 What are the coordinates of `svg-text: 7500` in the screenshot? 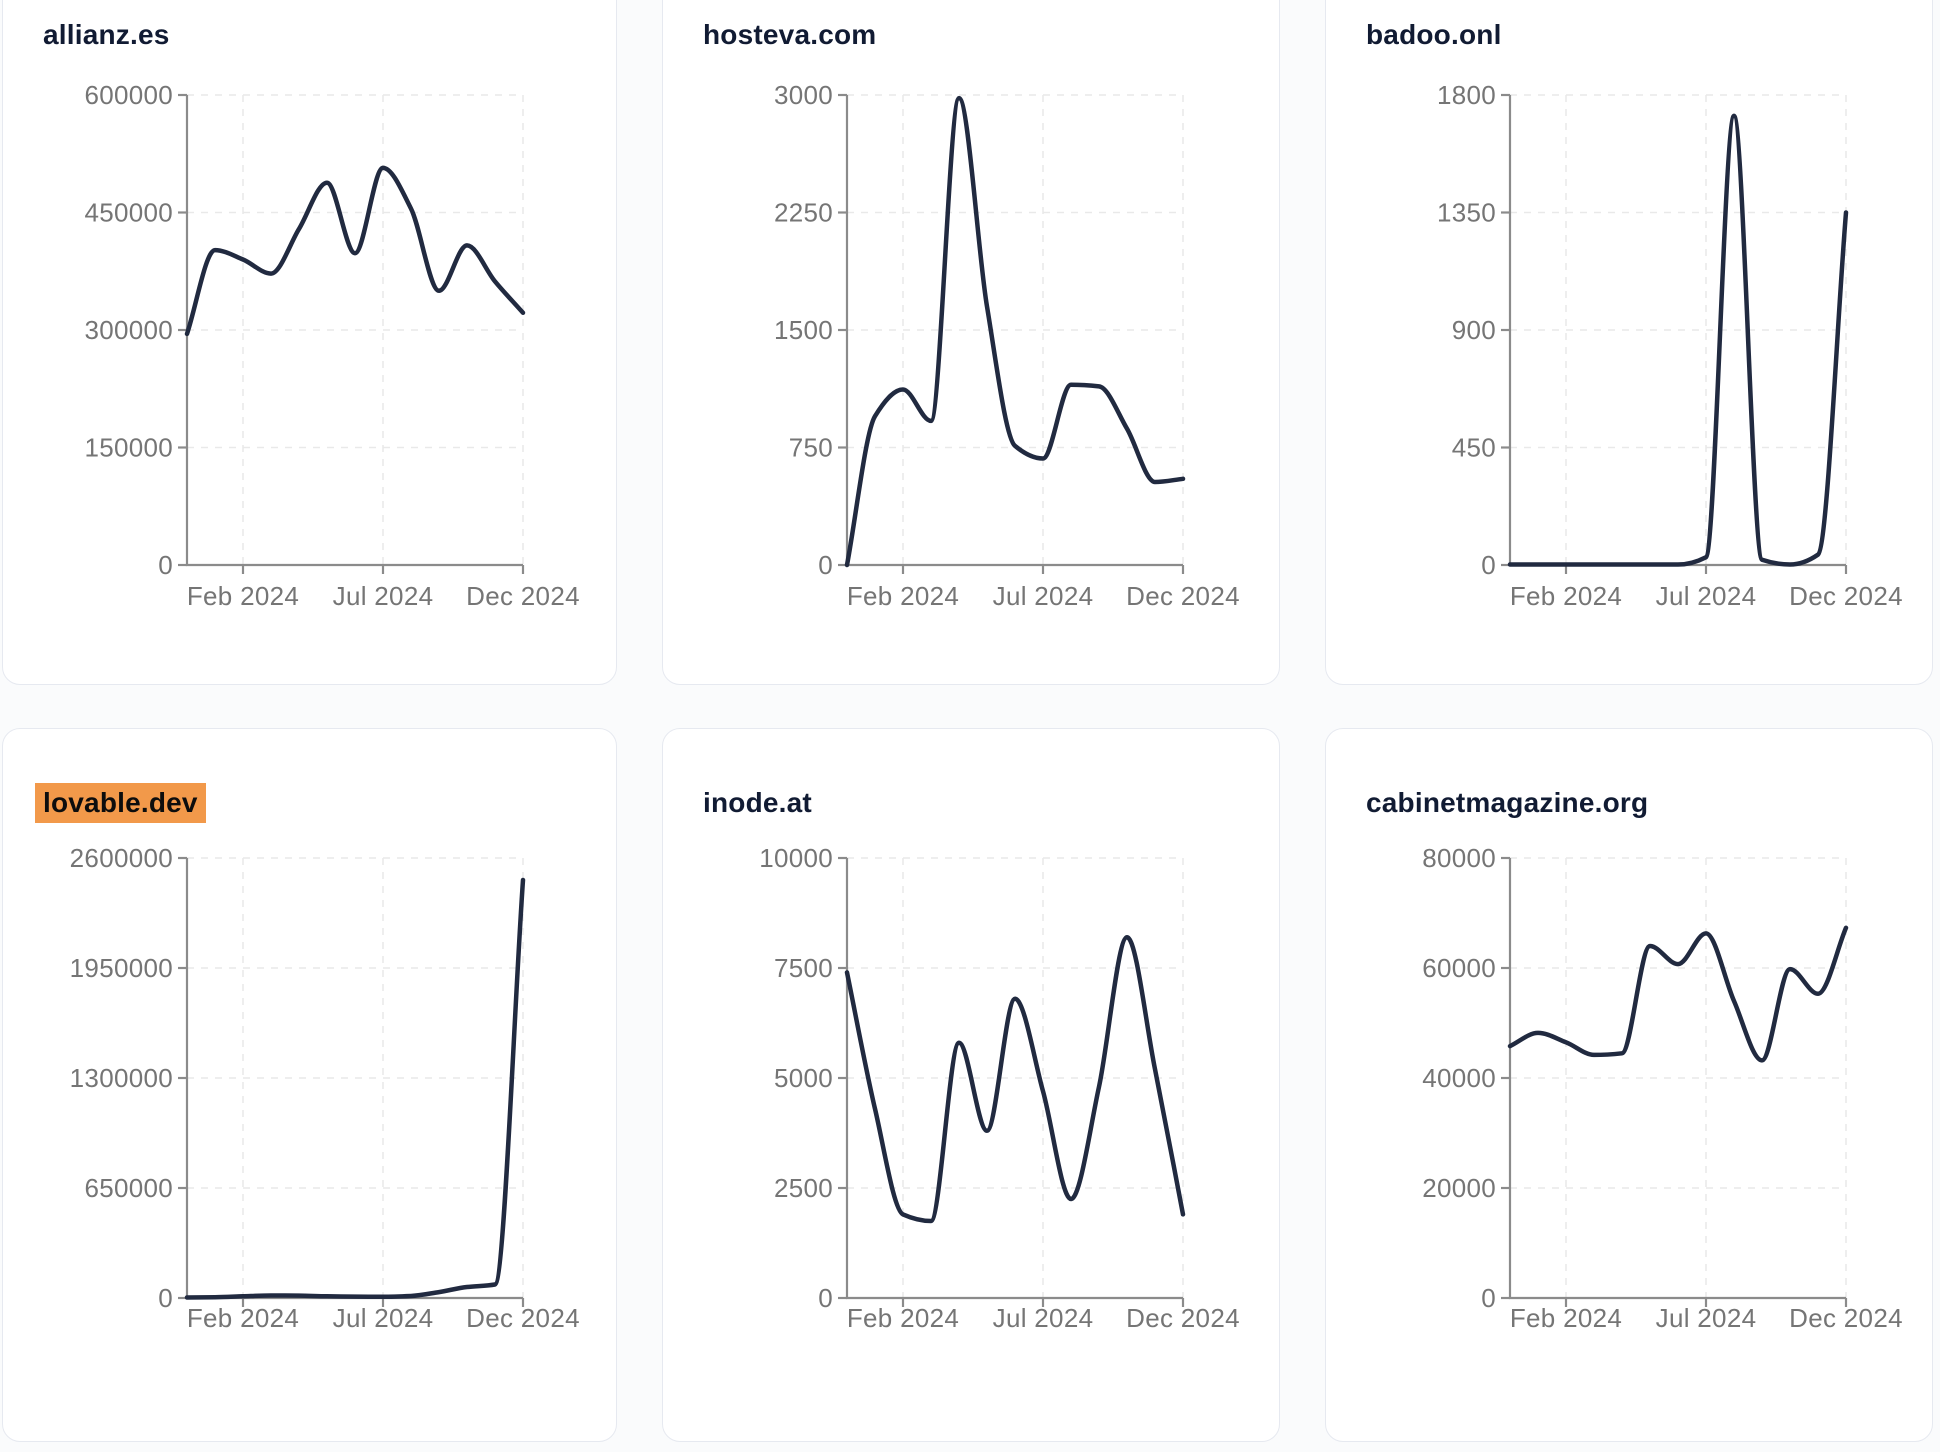 It's located at (803, 968).